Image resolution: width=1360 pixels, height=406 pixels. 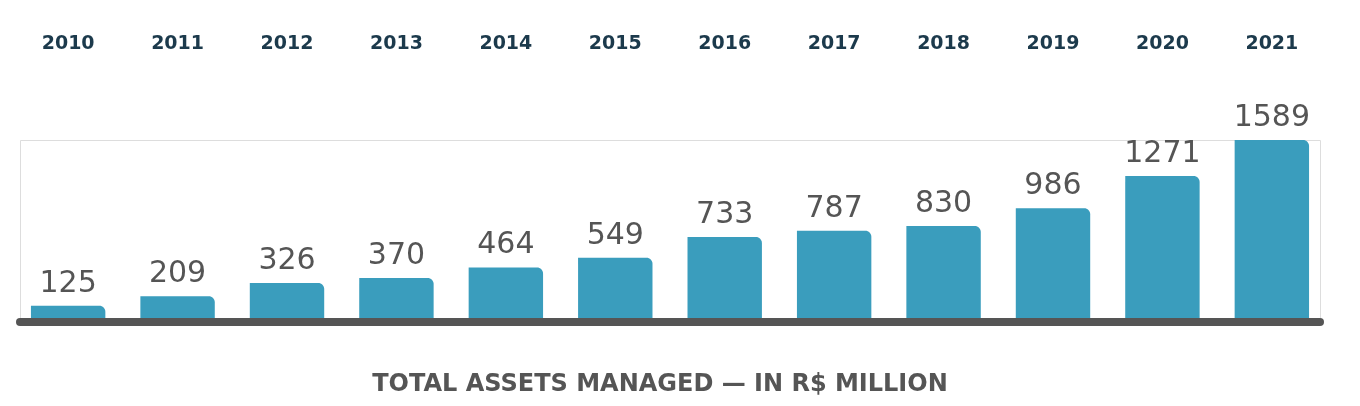 What do you see at coordinates (725, 212) in the screenshot?
I see `data-label: 733` at bounding box center [725, 212].